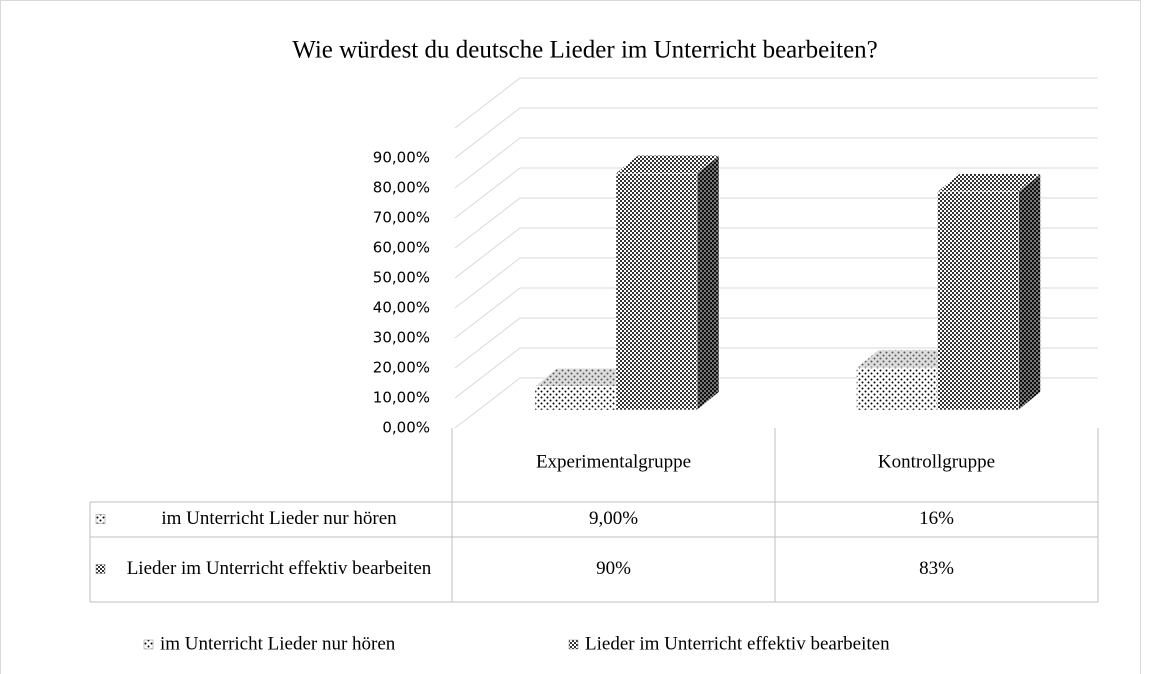 The image size is (1149, 674). Describe the element at coordinates (279, 568) in the screenshot. I see `table-row-label: Lieder im Unterricht effektiv bearbeiten` at that location.